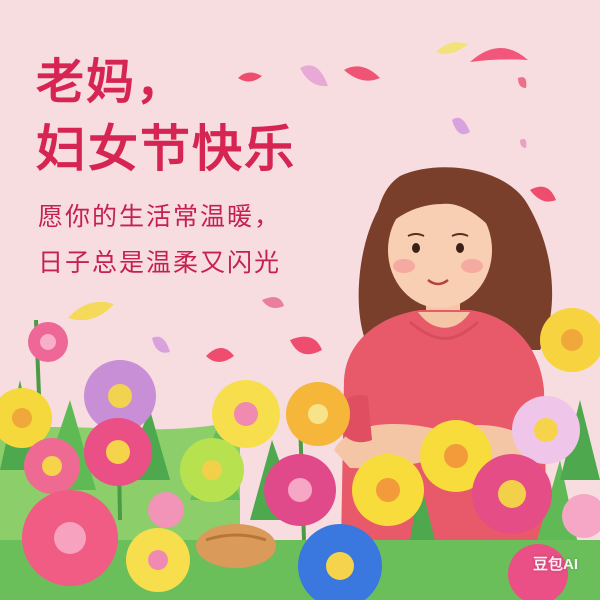 The image size is (600, 600). Describe the element at coordinates (111, 82) in the screenshot. I see `title-line-1: 老妈，` at that location.